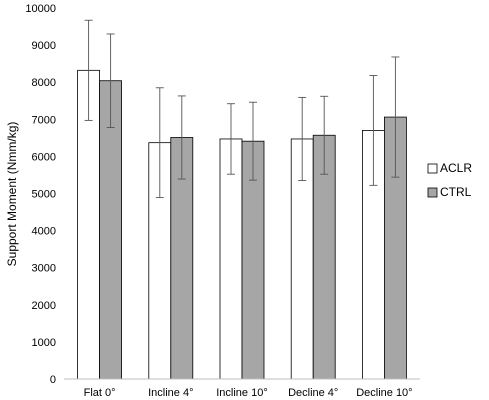 The height and width of the screenshot is (400, 489). What do you see at coordinates (44, 195) in the screenshot?
I see `y-tick-label: 5000` at bounding box center [44, 195].